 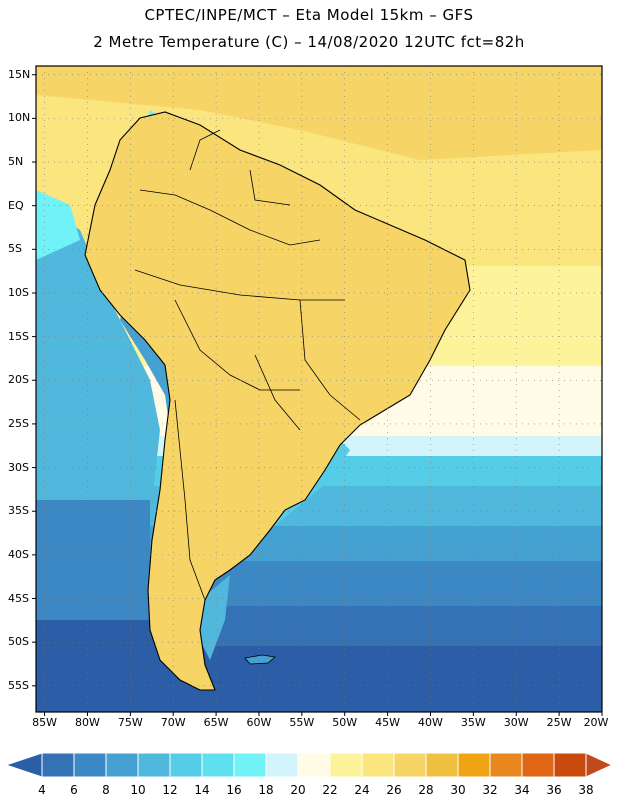 I want to click on colorbar-right-arrow, so click(x=599, y=765).